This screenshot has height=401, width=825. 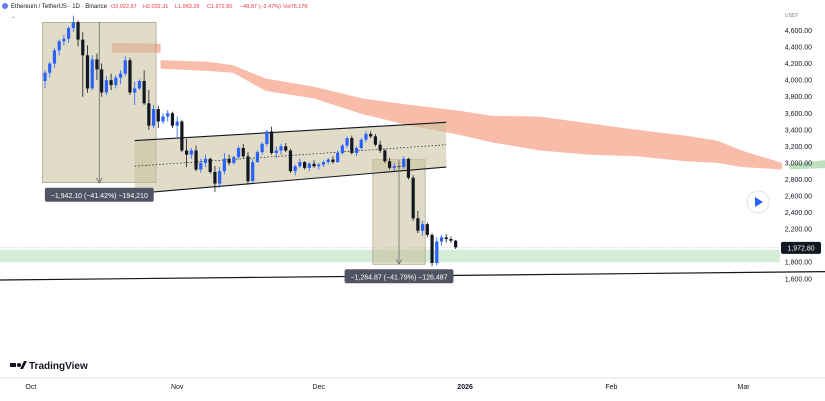 I want to click on currency-label: USDT, so click(x=792, y=16).